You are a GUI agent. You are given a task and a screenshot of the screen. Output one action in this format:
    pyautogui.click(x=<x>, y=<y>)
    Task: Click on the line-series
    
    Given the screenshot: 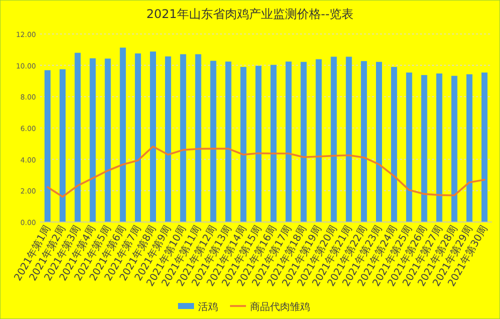 What is the action you would take?
    pyautogui.click(x=266, y=172)
    